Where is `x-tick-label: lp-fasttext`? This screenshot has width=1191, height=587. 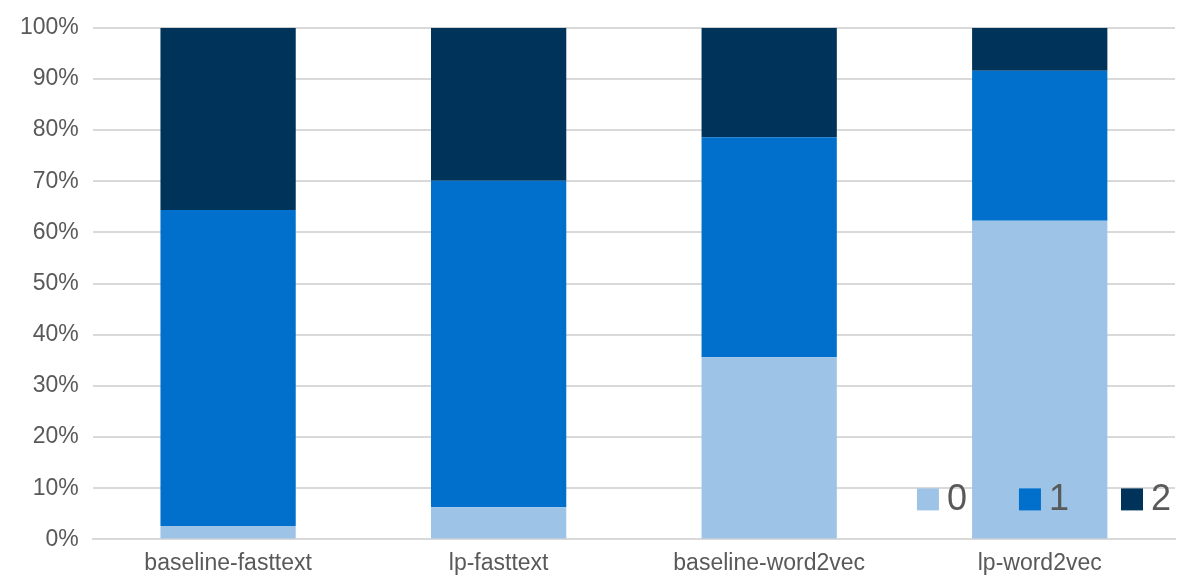
x-tick-label: lp-fasttext is located at coordinates (499, 561).